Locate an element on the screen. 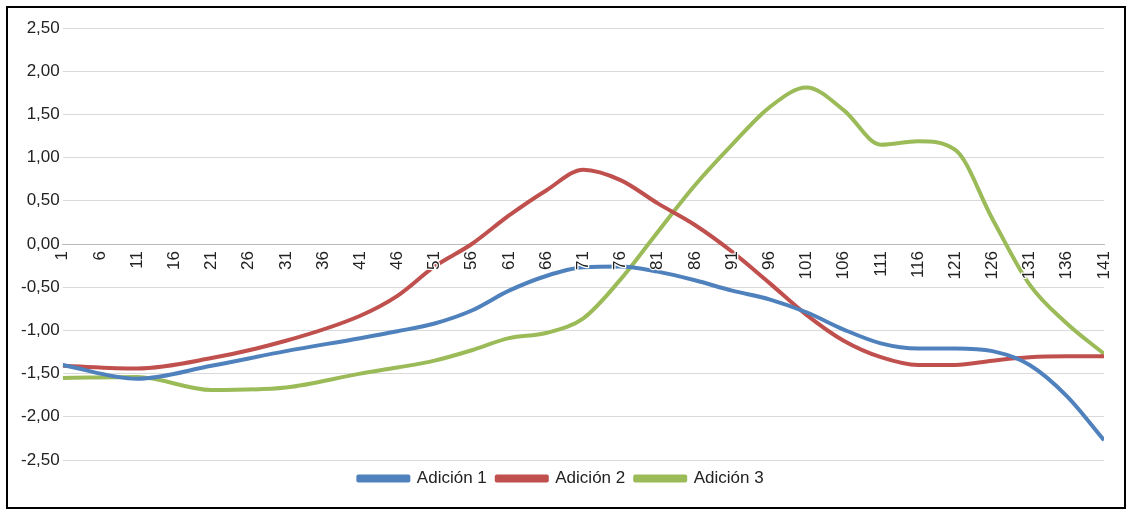 The height and width of the screenshot is (515, 1132). y-tick-label: 2,00 is located at coordinates (43, 70).